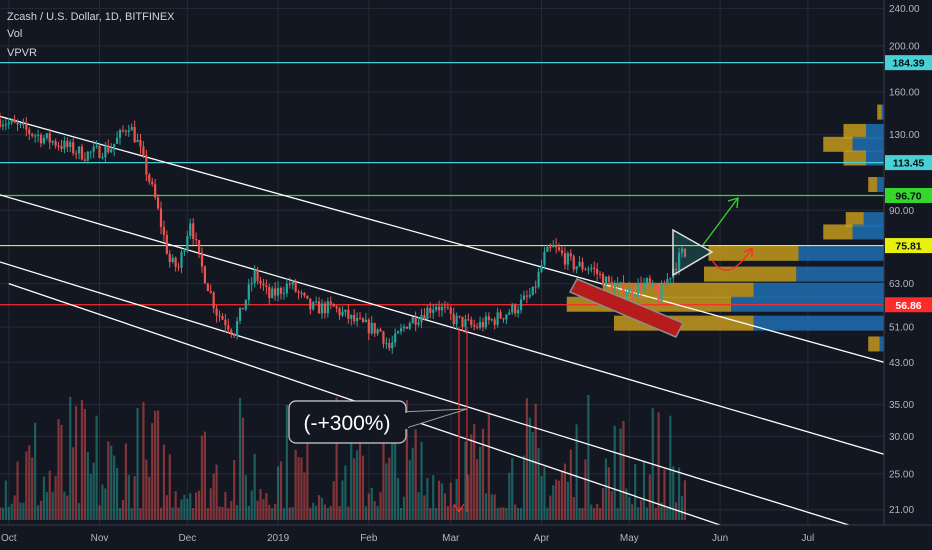  What do you see at coordinates (22, 53) in the screenshot?
I see `vpvr-indicator-label: VPVR` at bounding box center [22, 53].